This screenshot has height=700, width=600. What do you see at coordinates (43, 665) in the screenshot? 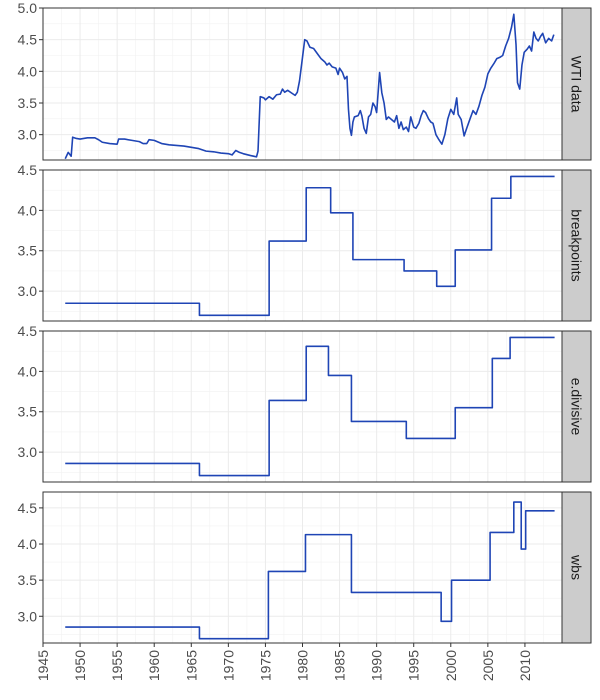
I see `x-tick-label: 1945` at bounding box center [43, 665].